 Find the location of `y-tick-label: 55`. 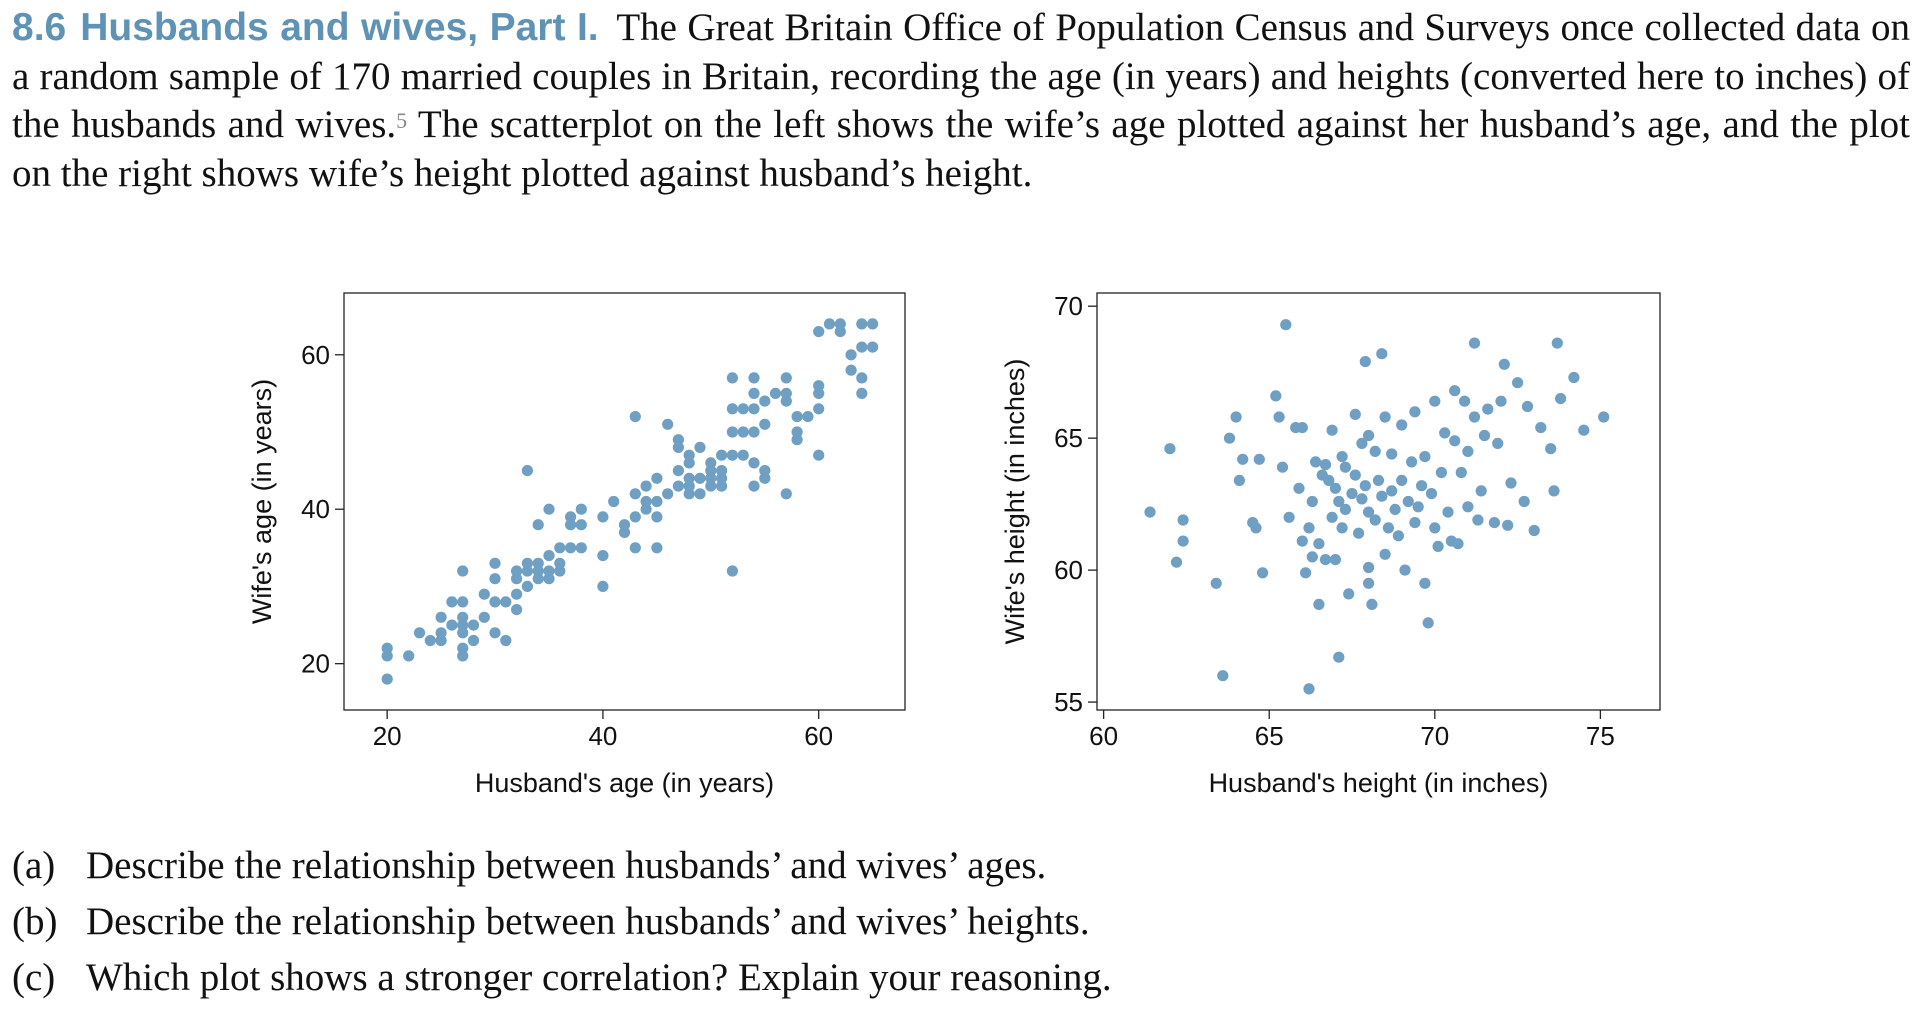

y-tick-label: 55 is located at coordinates (1068, 702).